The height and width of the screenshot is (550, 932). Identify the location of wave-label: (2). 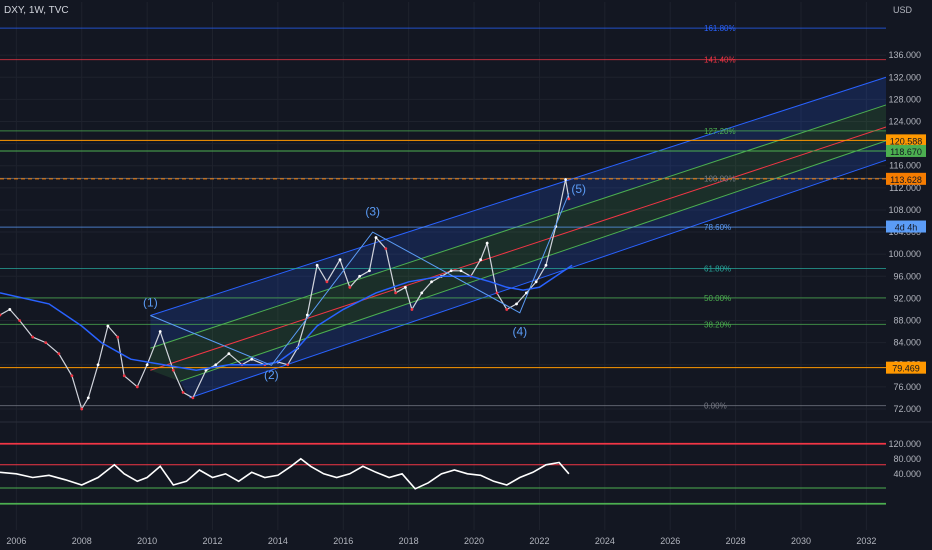
(271, 375).